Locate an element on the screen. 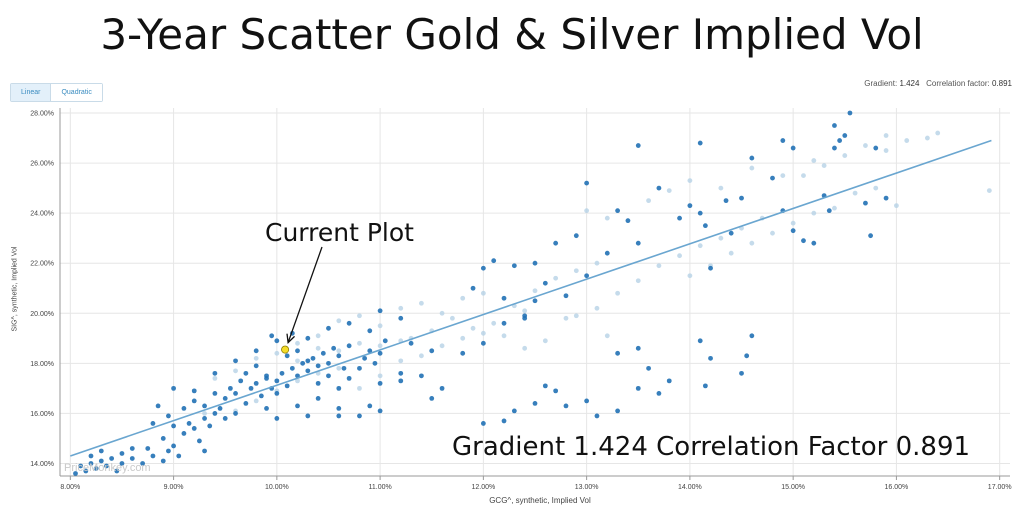  y-tick-label: 14.00% is located at coordinates (42, 464).